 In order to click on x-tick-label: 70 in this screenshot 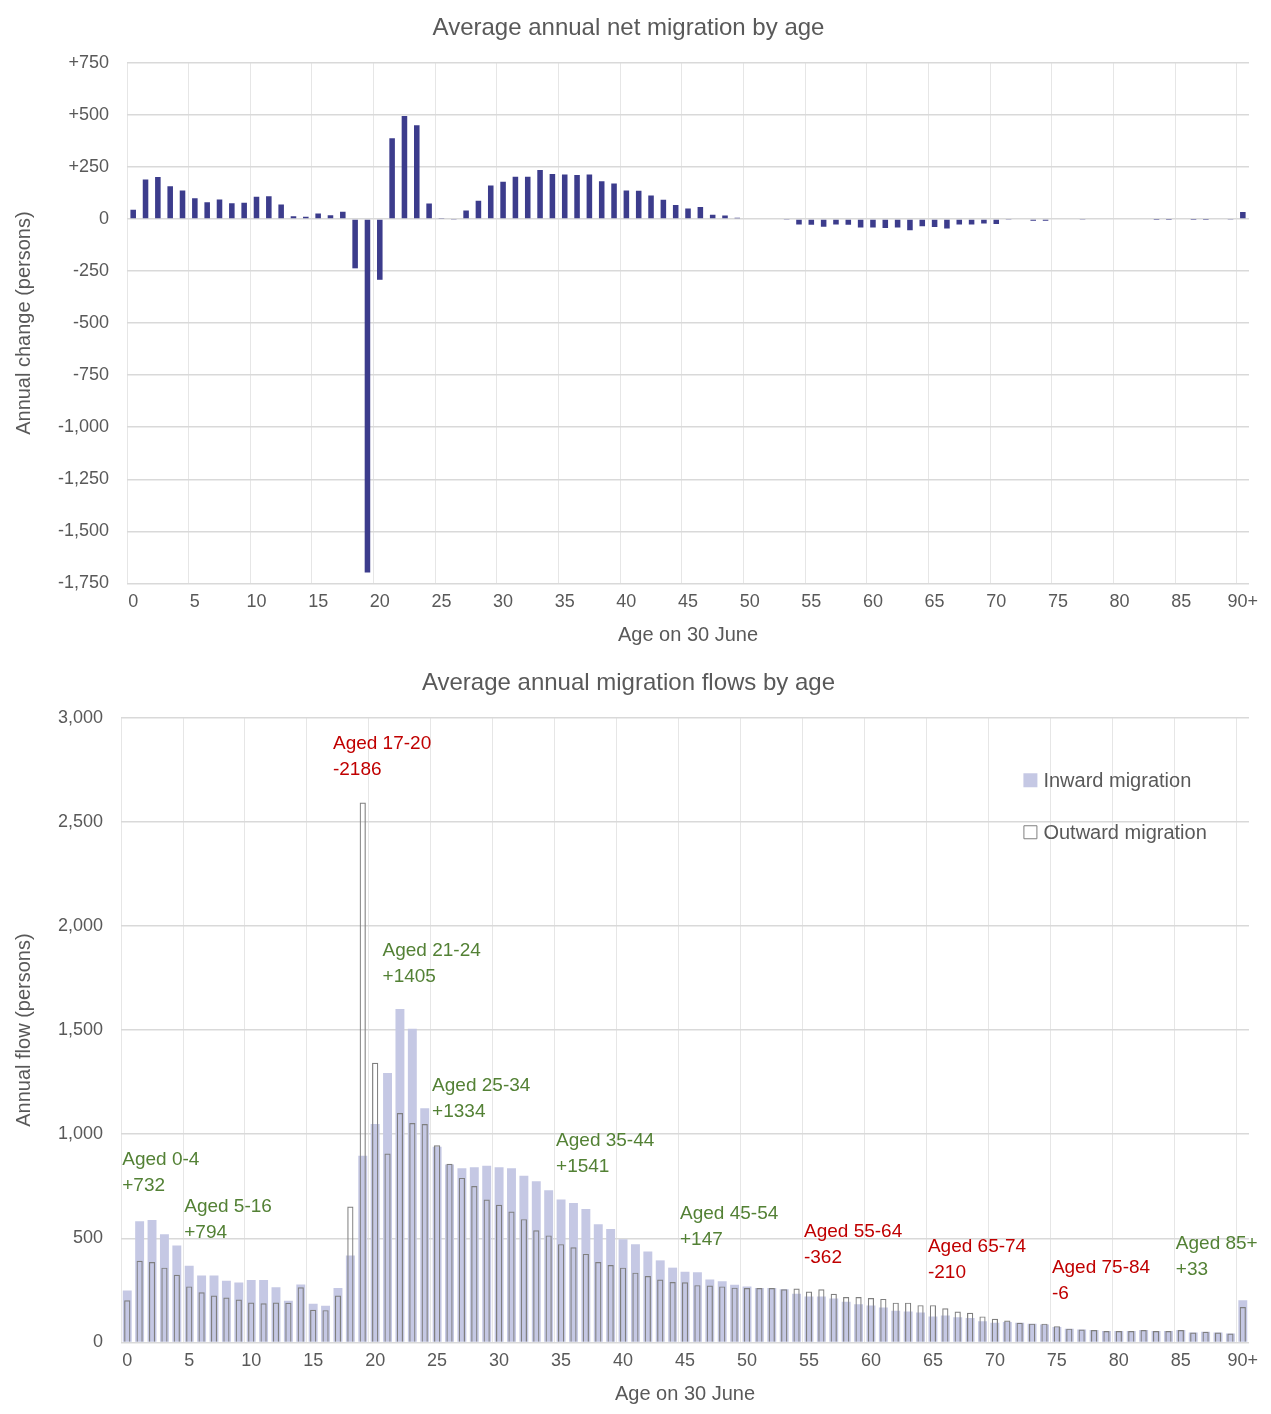, I will do `click(996, 601)`.